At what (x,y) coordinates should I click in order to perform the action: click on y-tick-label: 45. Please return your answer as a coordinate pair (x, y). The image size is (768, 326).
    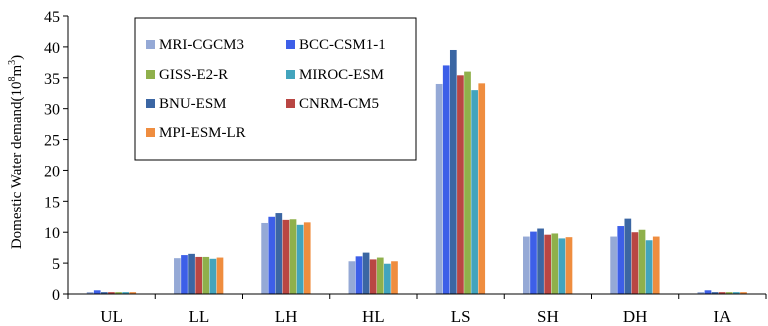
    Looking at the image, I should click on (52, 17).